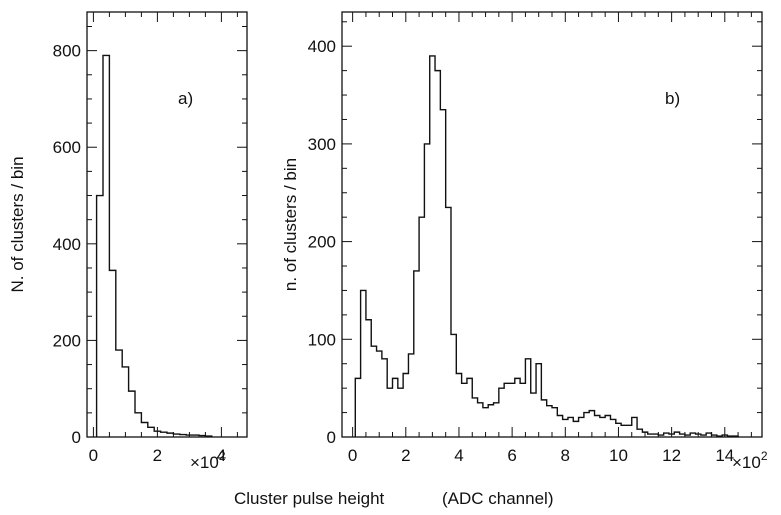 This screenshot has width=781, height=515. What do you see at coordinates (322, 339) in the screenshot?
I see `y-tick-label: 100` at bounding box center [322, 339].